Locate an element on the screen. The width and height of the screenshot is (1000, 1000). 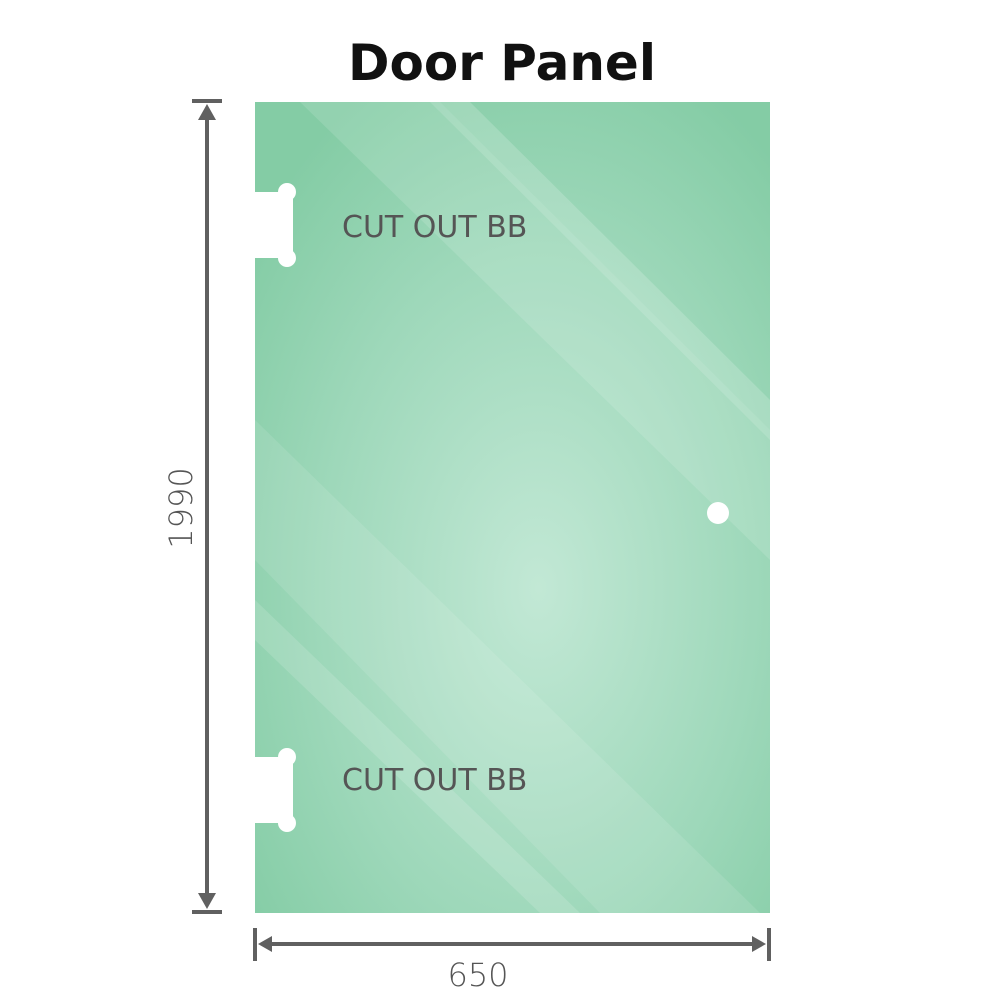
bottom-cutout is located at coordinates (273, 790).